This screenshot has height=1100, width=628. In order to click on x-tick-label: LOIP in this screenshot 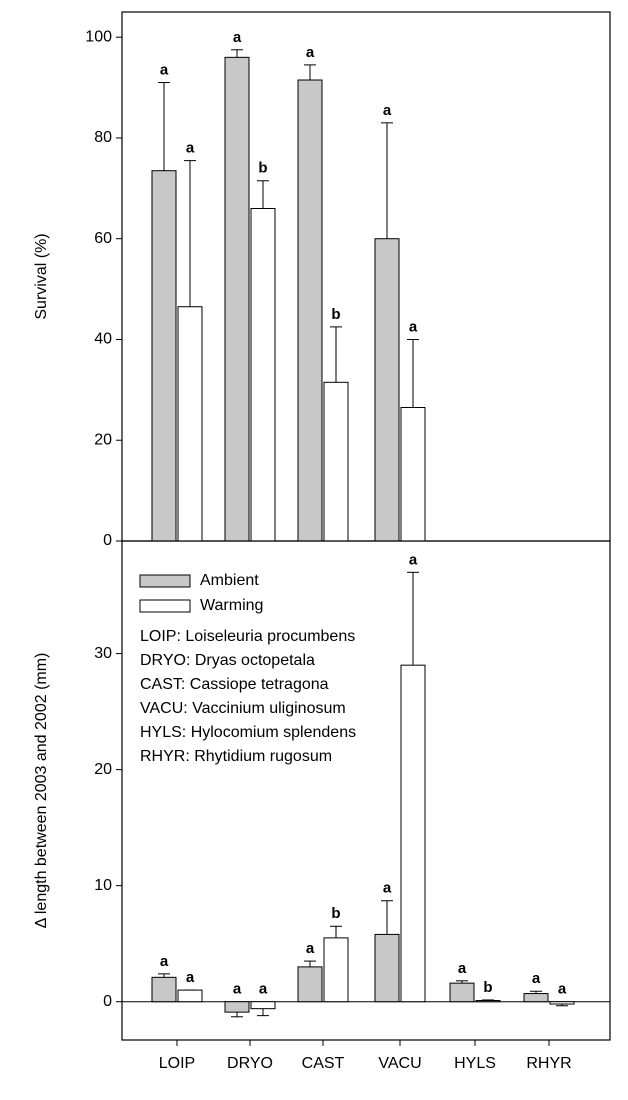, I will do `click(177, 1063)`.